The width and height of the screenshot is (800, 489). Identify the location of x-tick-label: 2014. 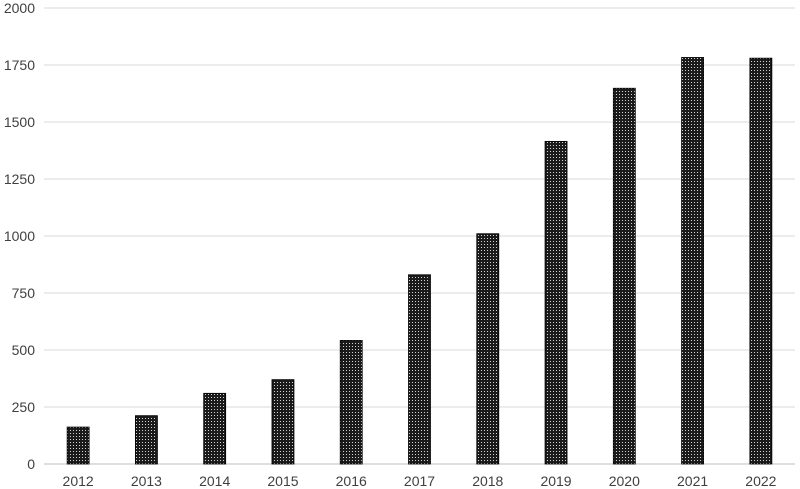
(214, 481).